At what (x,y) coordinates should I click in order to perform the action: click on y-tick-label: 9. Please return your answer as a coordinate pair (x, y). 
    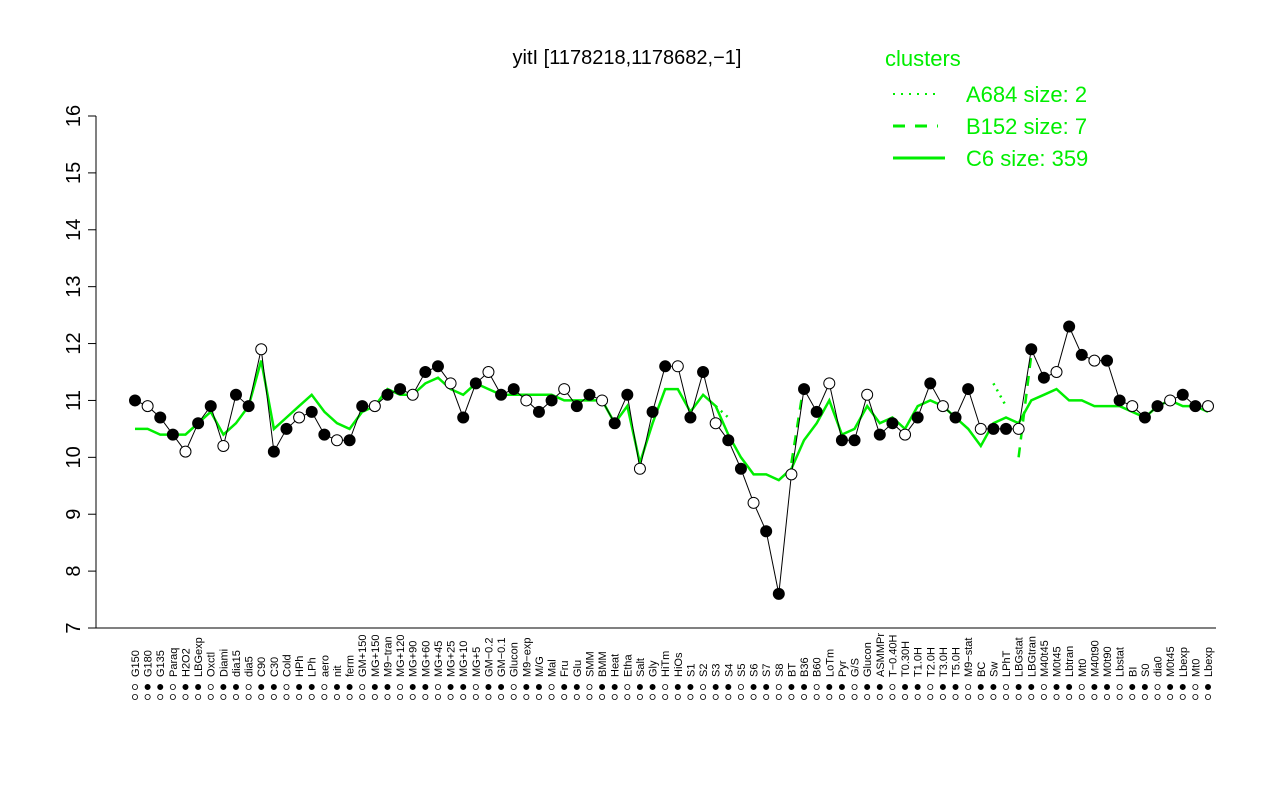
    Looking at the image, I should click on (74, 514).